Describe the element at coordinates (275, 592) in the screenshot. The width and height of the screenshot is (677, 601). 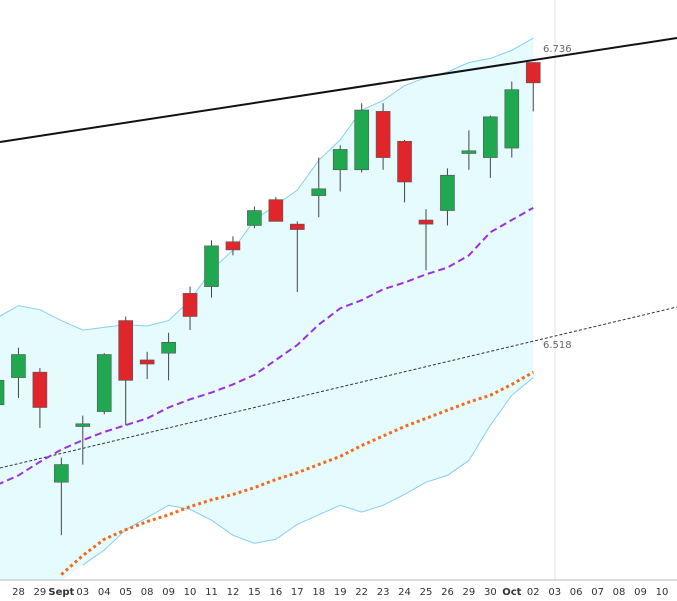
I see `x-tick-label: 16` at that location.